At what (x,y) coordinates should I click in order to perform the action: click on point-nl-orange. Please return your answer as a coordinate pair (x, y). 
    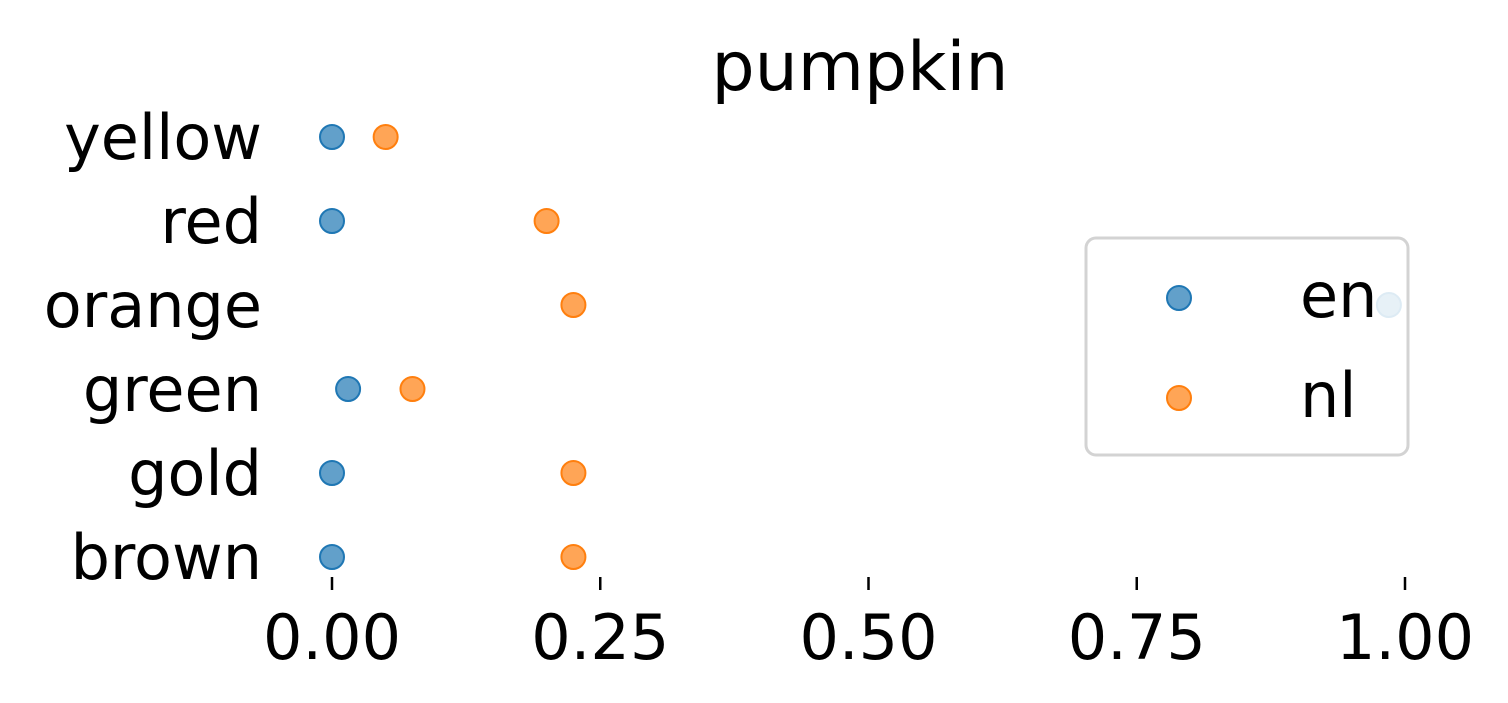
    Looking at the image, I should click on (573, 305).